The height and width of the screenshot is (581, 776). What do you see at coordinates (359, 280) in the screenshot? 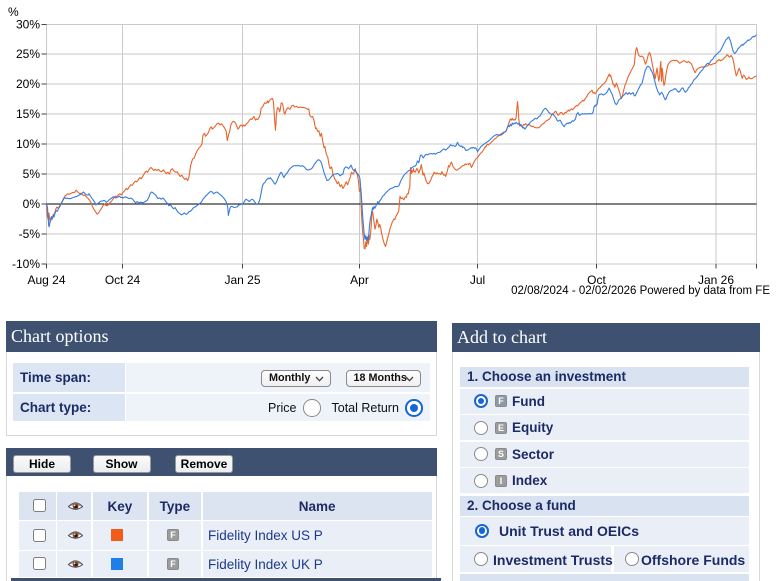
I see `svg-text: Apr` at bounding box center [359, 280].